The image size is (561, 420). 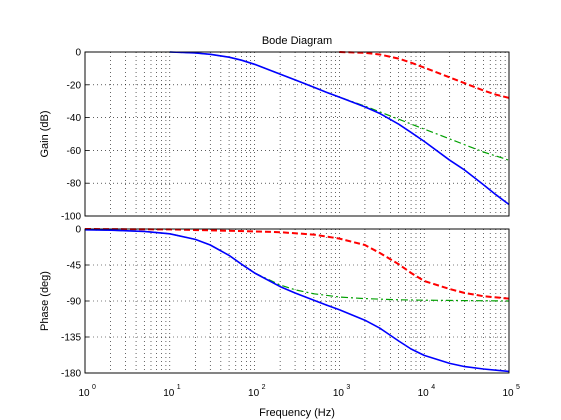 What do you see at coordinates (74, 151) in the screenshot?
I see `gain-ytick-label: -60` at bounding box center [74, 151].